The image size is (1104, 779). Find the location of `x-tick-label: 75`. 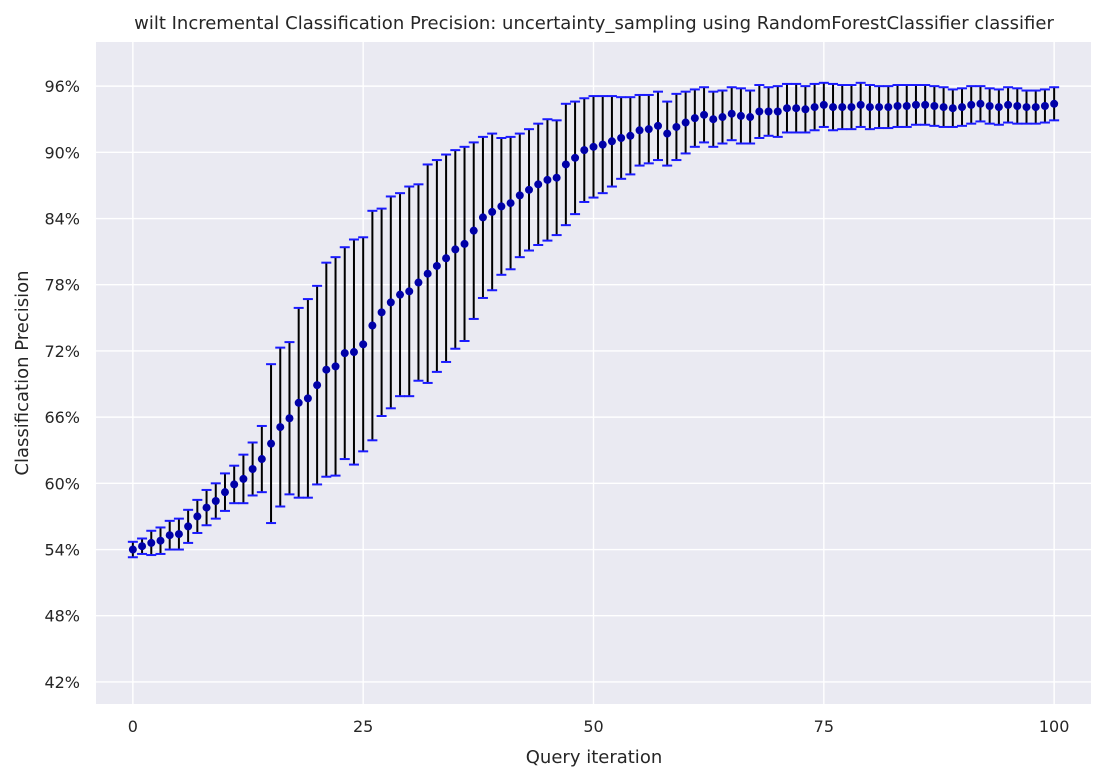

x-tick-label: 75 is located at coordinates (824, 726).